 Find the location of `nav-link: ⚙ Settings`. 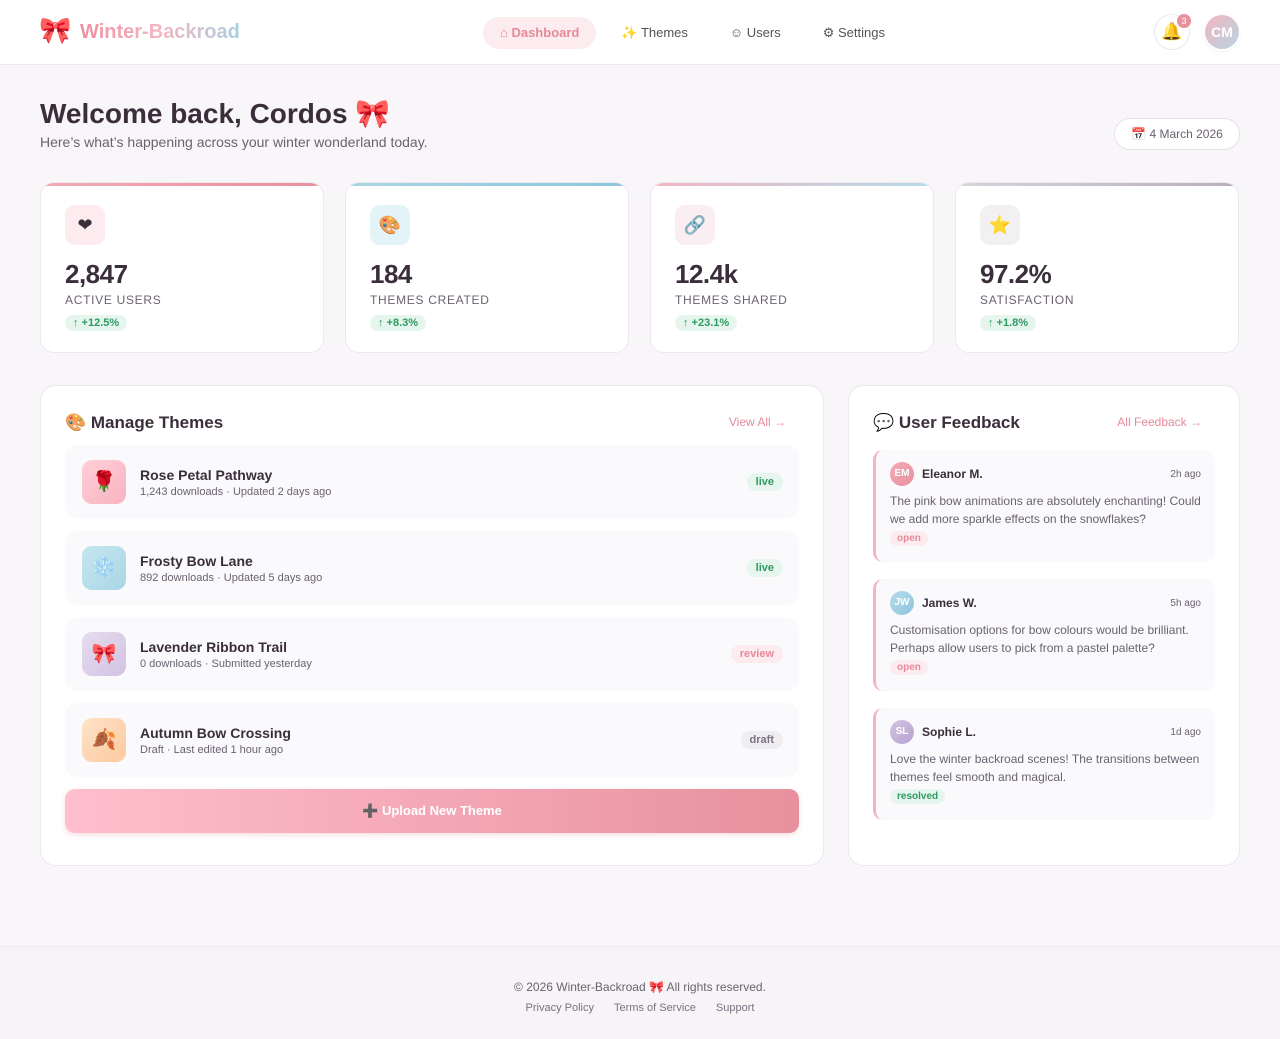

nav-link: ⚙ Settings is located at coordinates (853, 32).